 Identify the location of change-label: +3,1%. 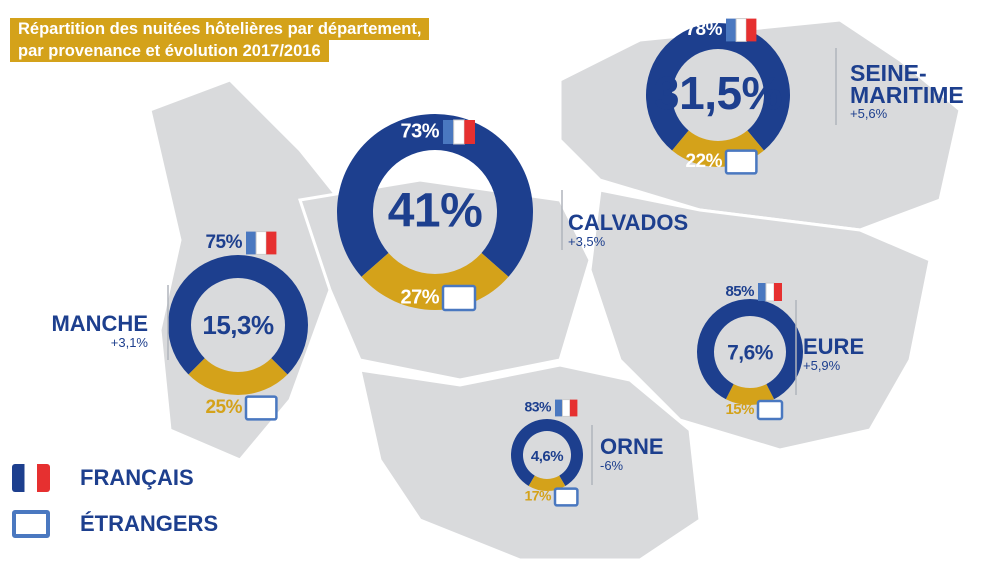
(129, 342).